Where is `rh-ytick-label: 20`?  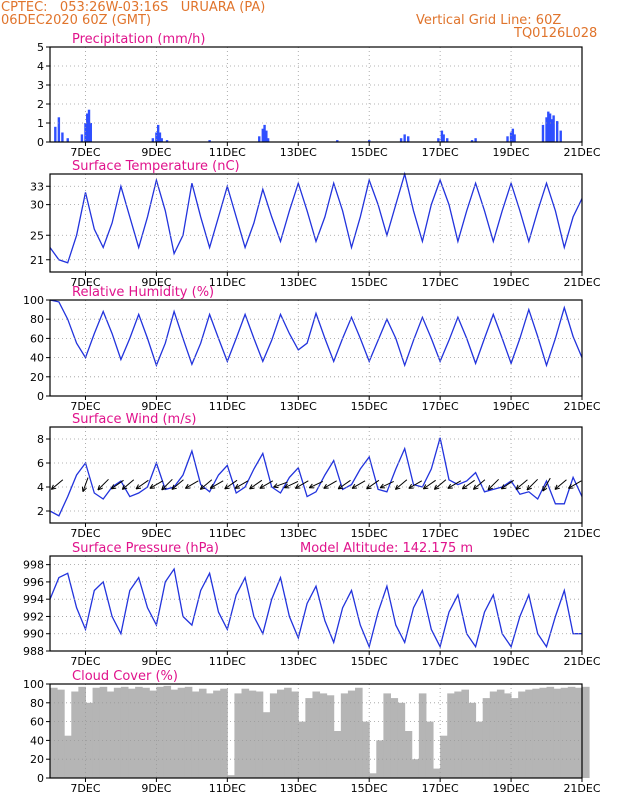 rh-ytick-label: 20 is located at coordinates (37, 377).